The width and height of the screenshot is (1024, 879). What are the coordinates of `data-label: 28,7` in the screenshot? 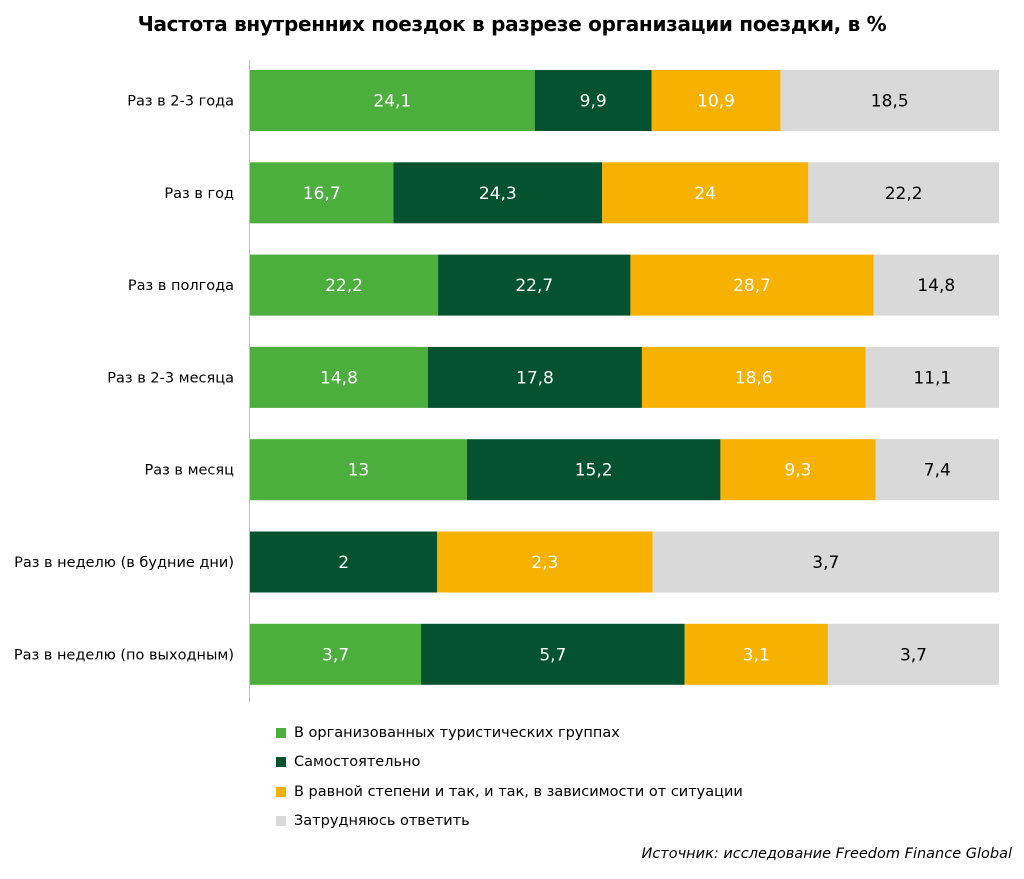 It's located at (752, 286).